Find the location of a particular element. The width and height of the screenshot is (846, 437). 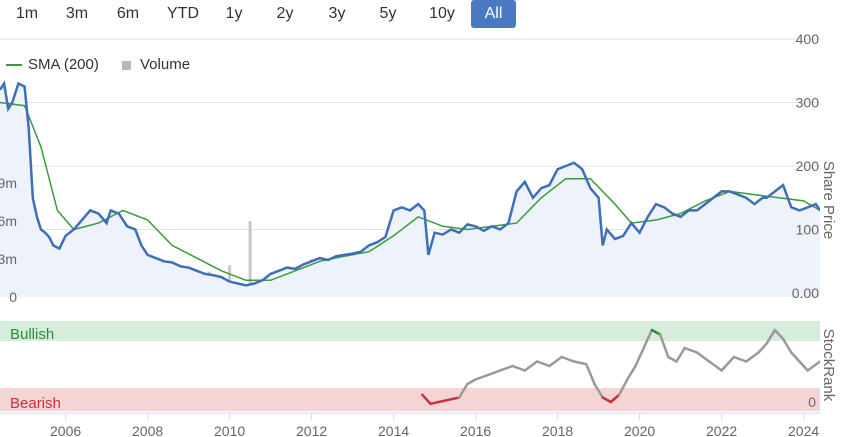

volume-bar is located at coordinates (250, 259).